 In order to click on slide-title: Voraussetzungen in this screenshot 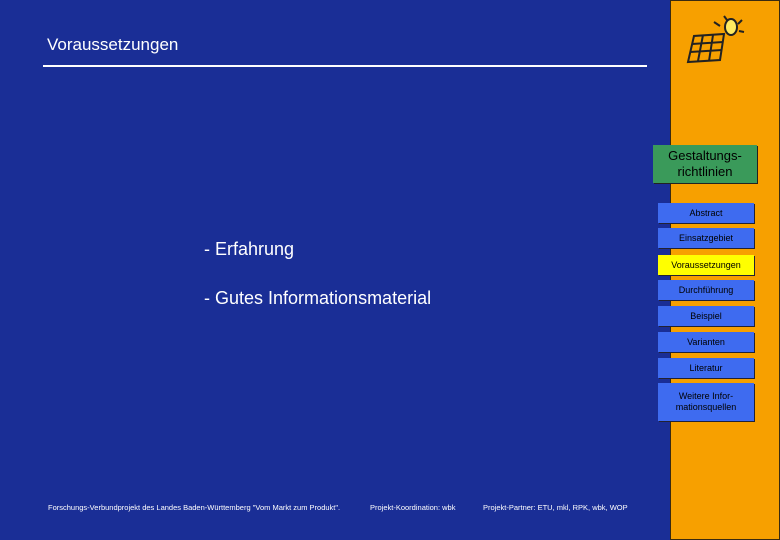, I will do `click(113, 44)`.